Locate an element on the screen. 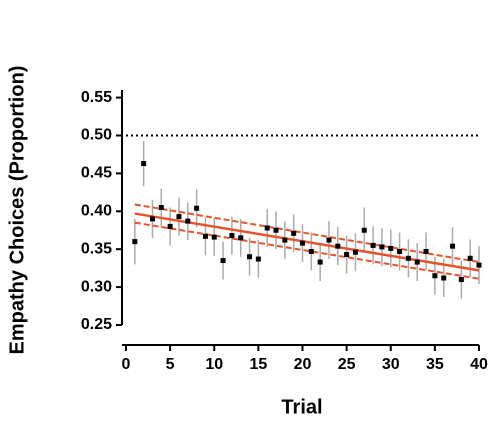  fit-ci-lower is located at coordinates (307, 250).